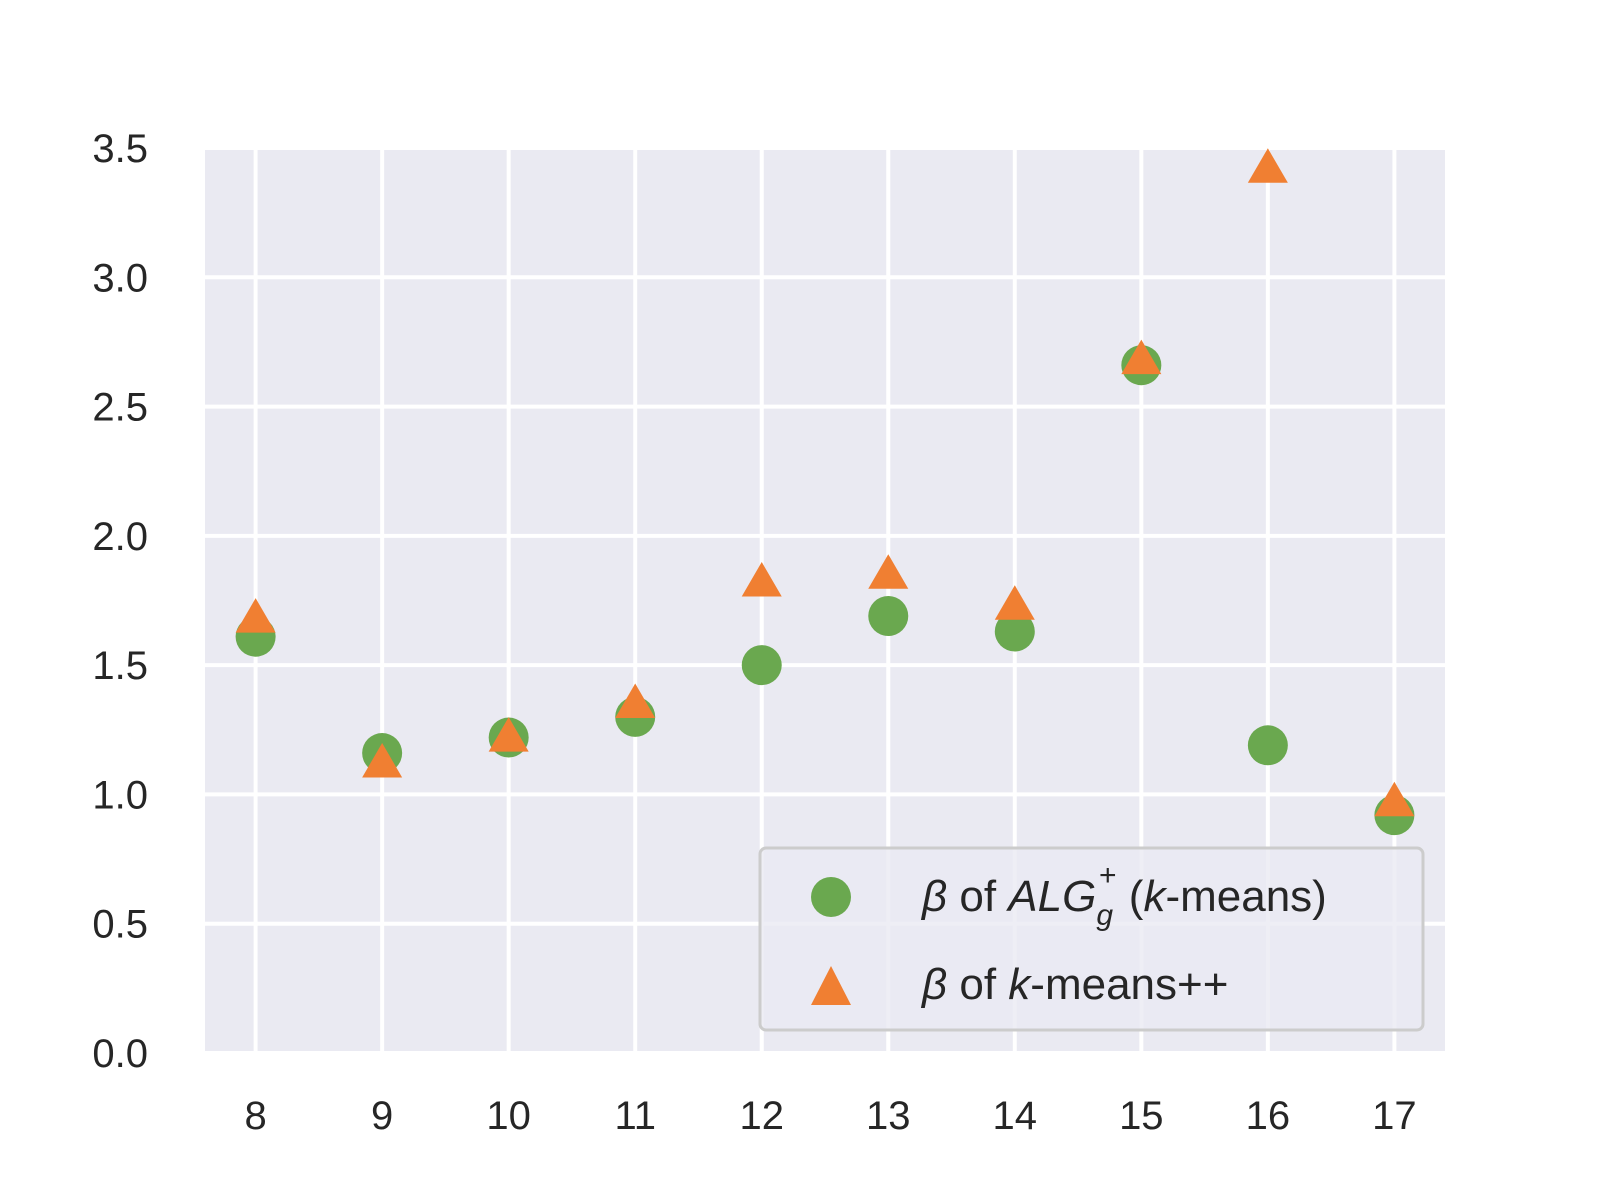 This screenshot has height=1200, width=1600. I want to click on legend: β of ALGg+ (k-means) β of k-means++, so click(1091, 939).